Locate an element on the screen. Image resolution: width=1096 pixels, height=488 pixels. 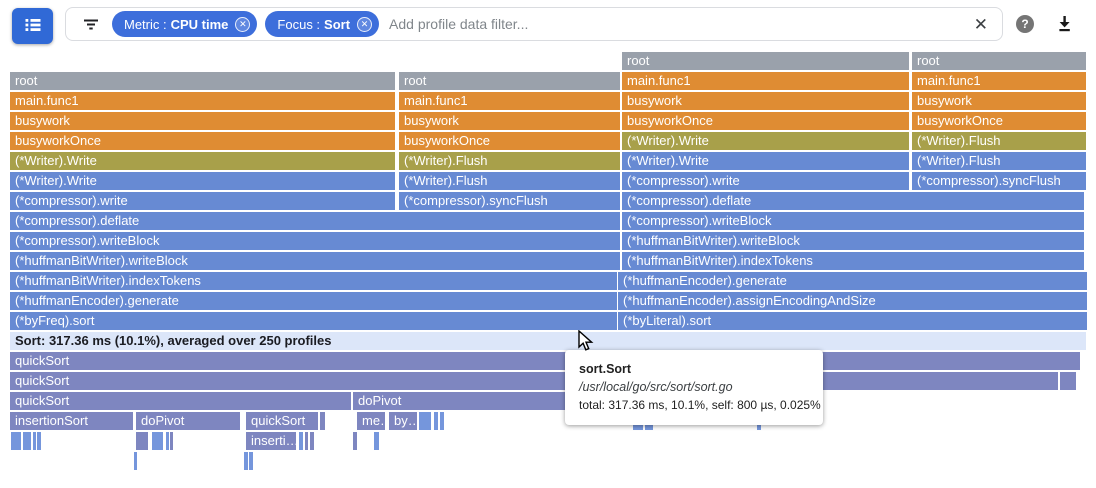
list-icon is located at coordinates (33, 26).